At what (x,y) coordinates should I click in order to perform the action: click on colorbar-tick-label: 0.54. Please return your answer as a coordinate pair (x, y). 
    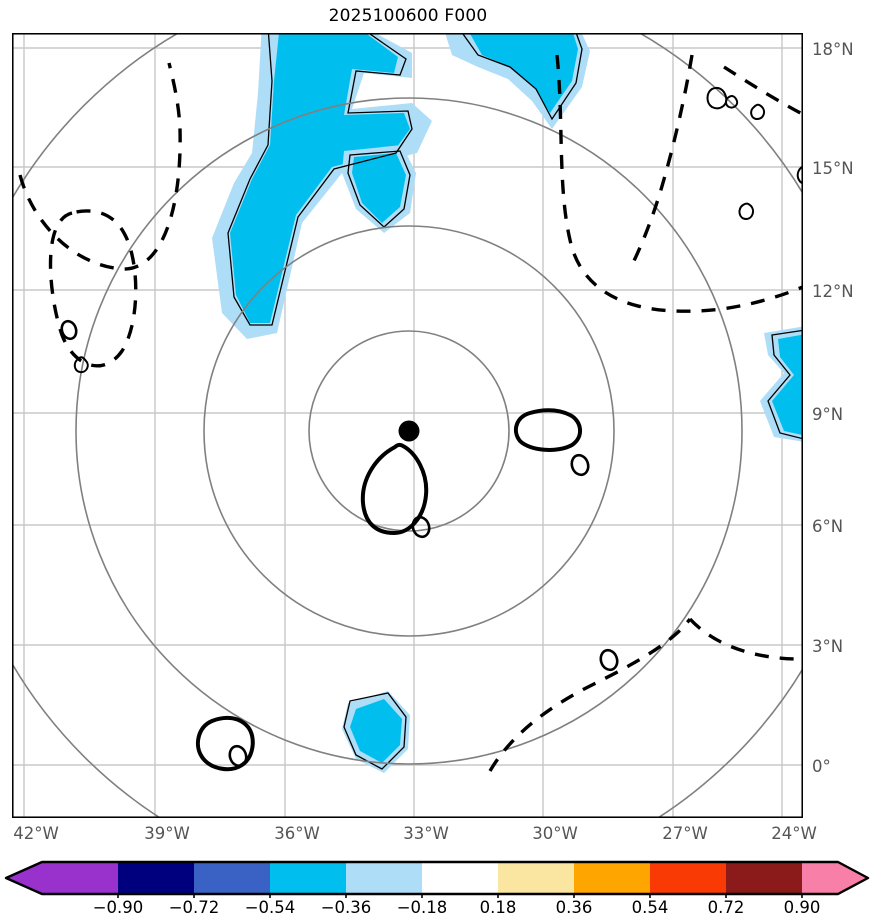
    Looking at the image, I should click on (650, 907).